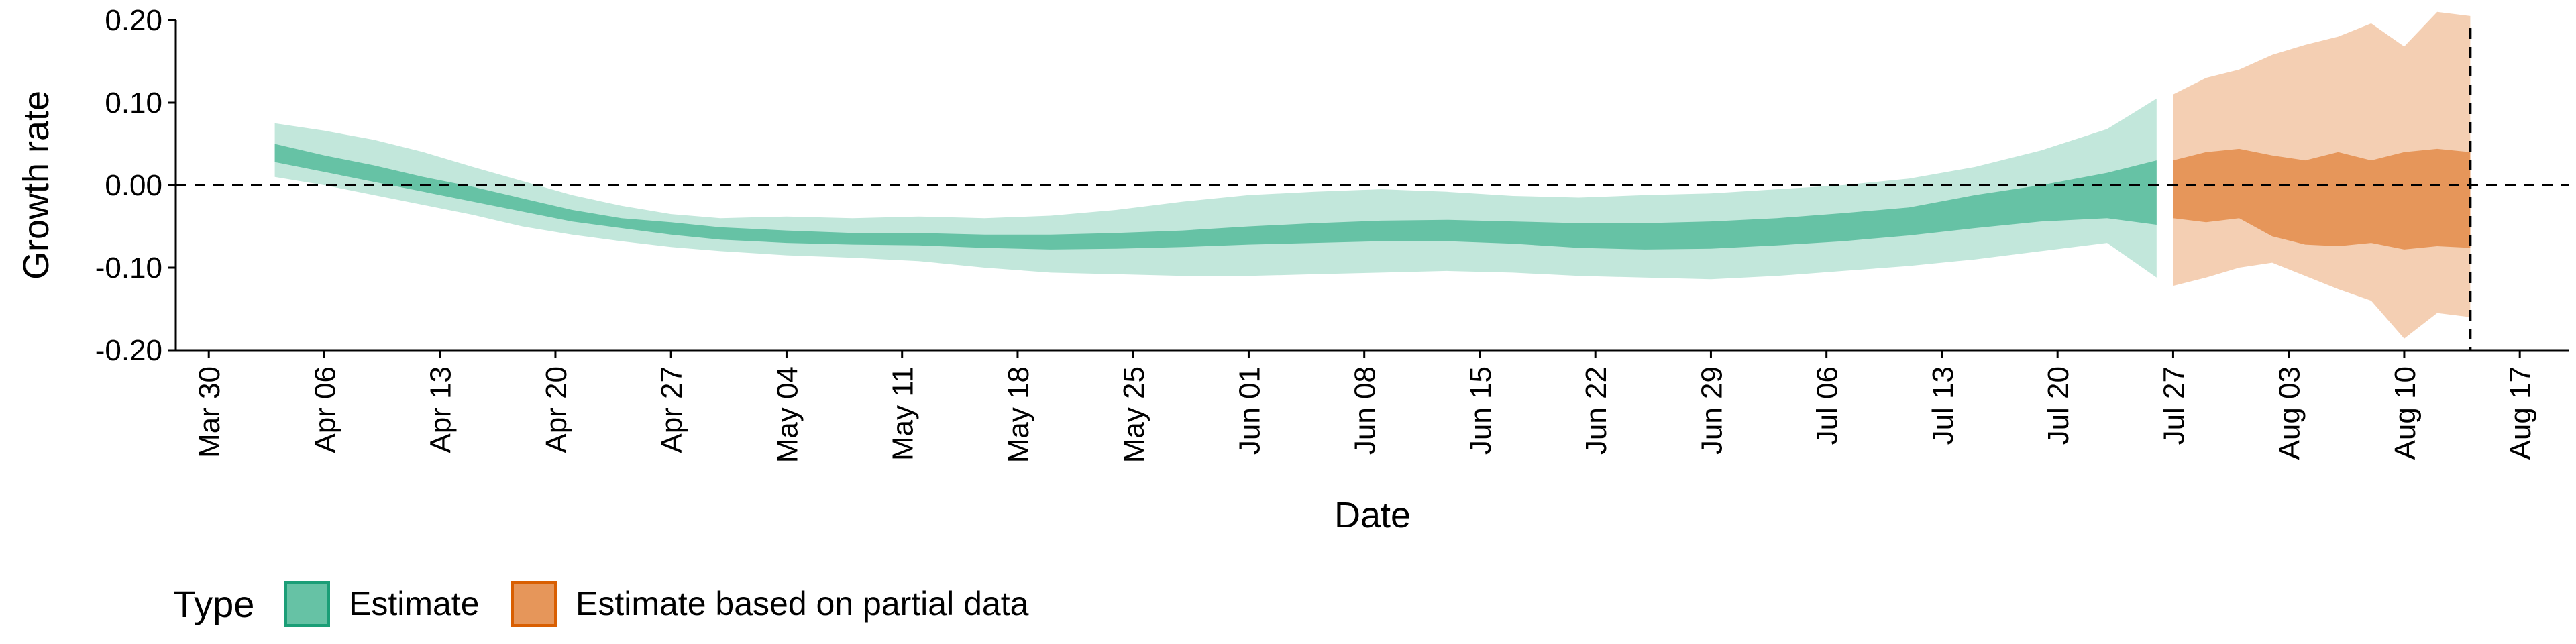 The height and width of the screenshot is (644, 2576). What do you see at coordinates (2520, 413) in the screenshot?
I see `x-tick-label: Aug 17` at bounding box center [2520, 413].